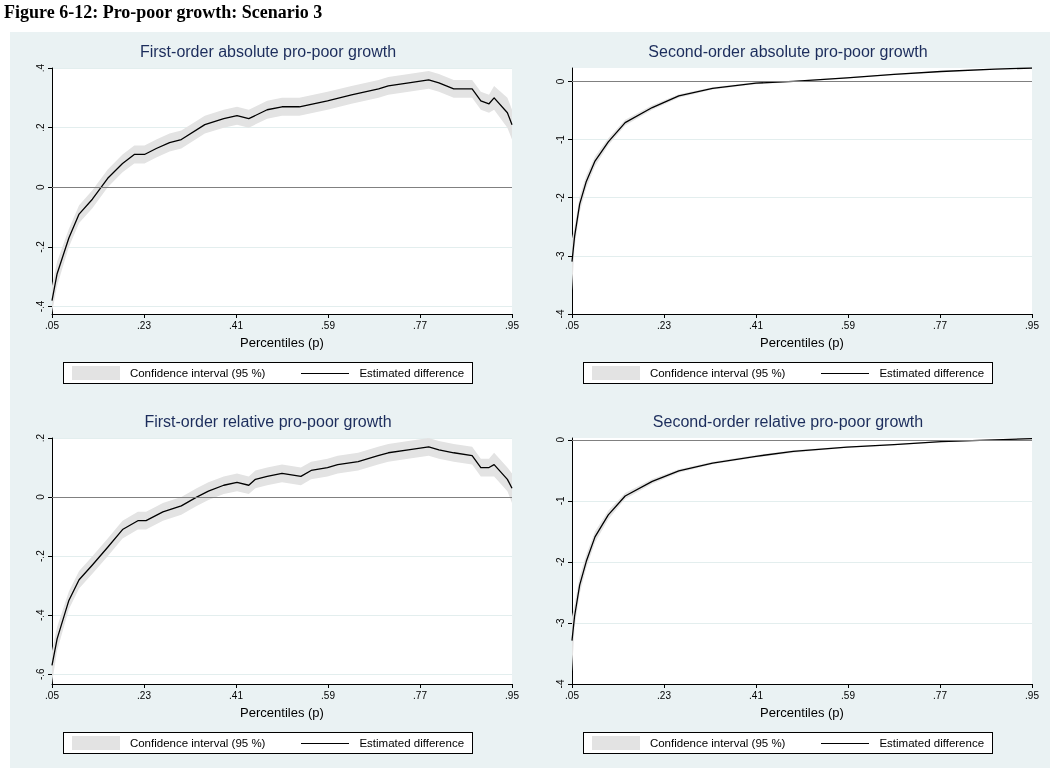 The height and width of the screenshot is (773, 1055). What do you see at coordinates (40, 674) in the screenshot?
I see `y-tick-label: -.6` at bounding box center [40, 674].